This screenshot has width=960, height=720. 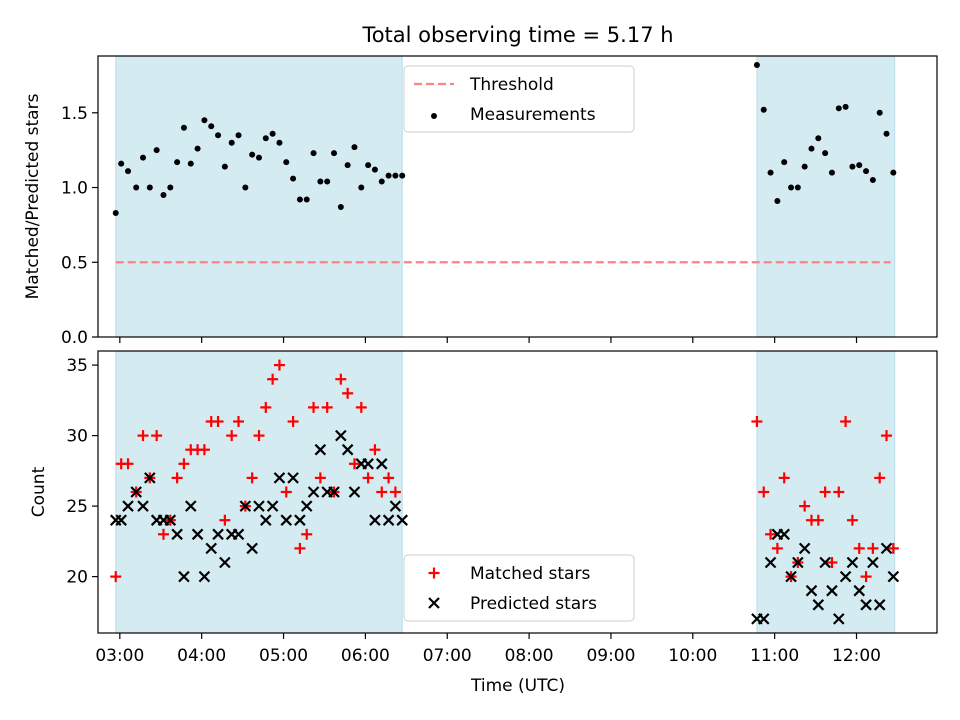 What do you see at coordinates (519, 99) in the screenshot?
I see `legend: Threshold Measurements` at bounding box center [519, 99].